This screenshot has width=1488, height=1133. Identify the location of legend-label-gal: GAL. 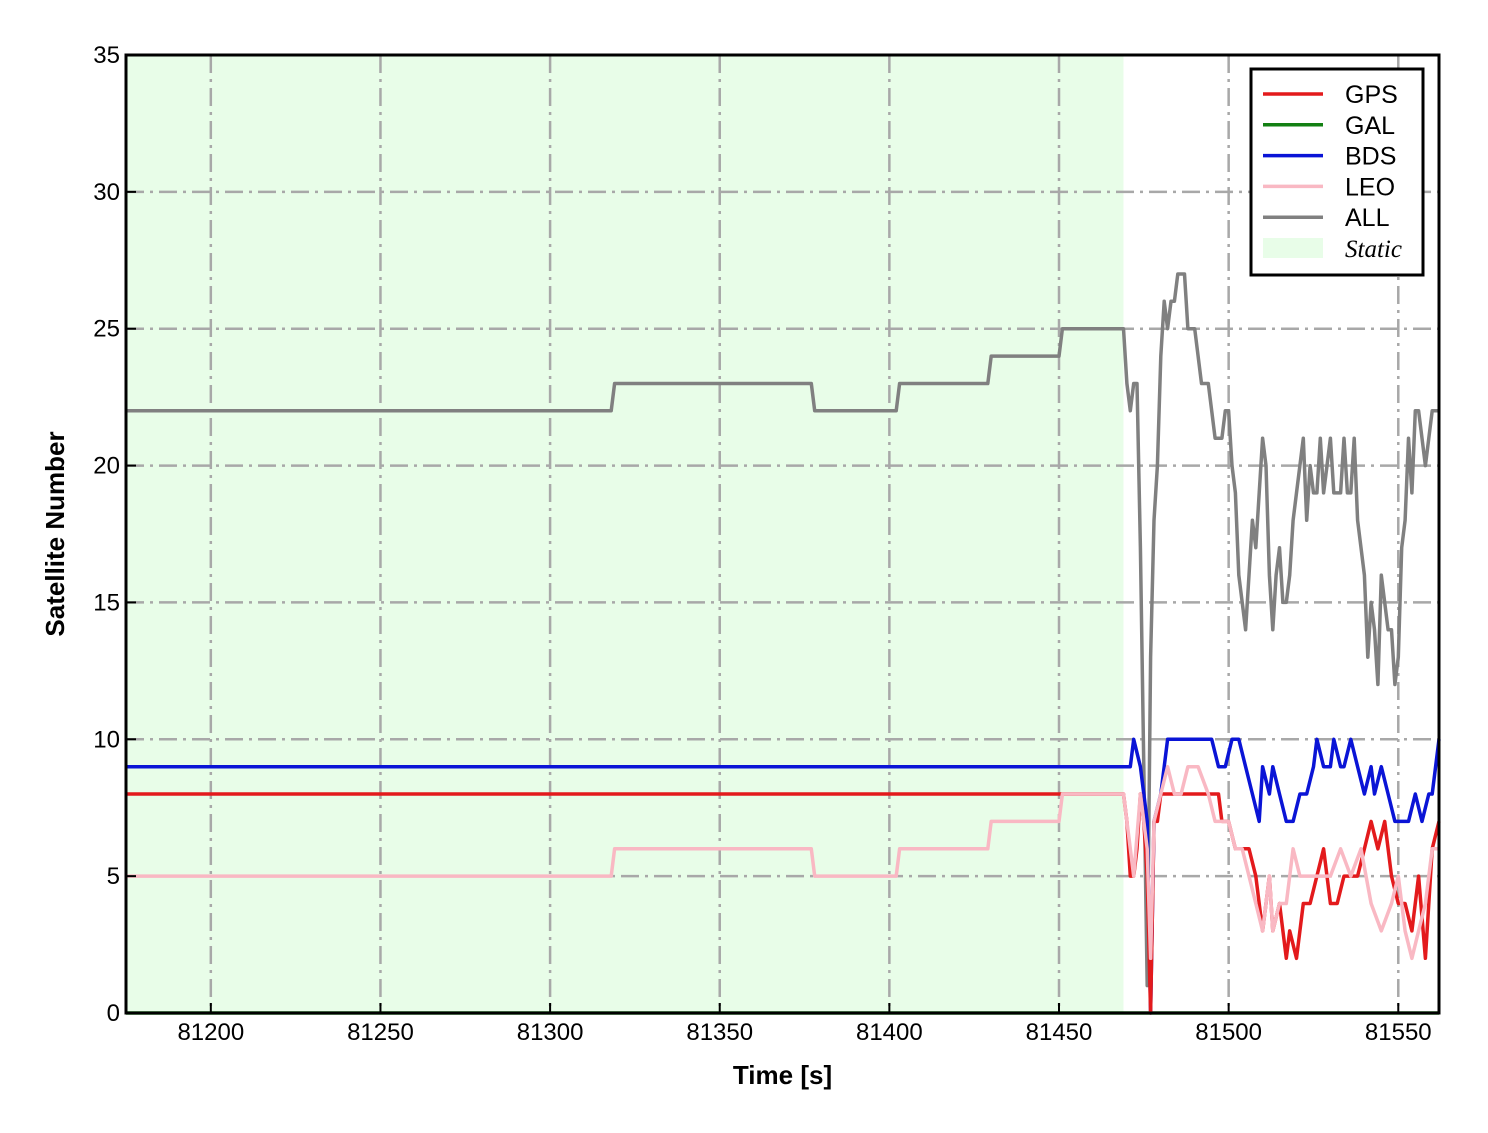
(1370, 126).